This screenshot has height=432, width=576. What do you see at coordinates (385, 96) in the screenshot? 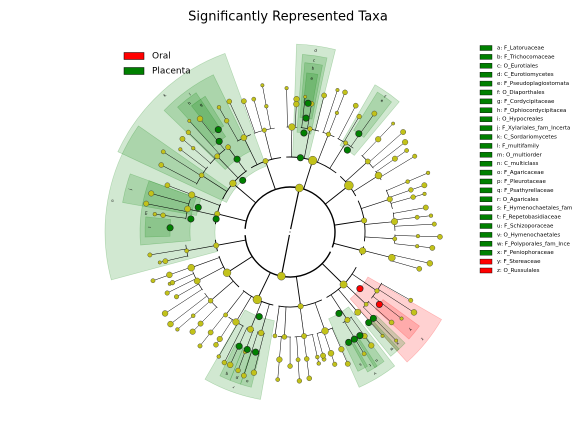
I see `clade-letter: f` at bounding box center [385, 96].